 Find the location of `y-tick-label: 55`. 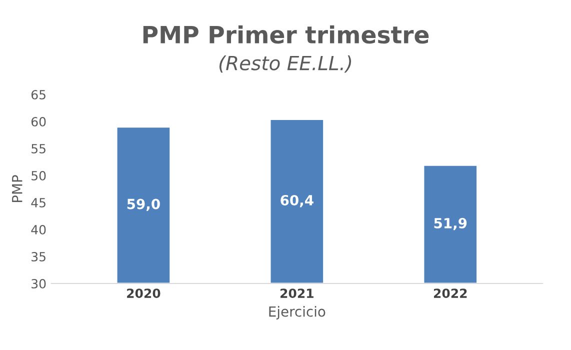

y-tick-label: 55 is located at coordinates (39, 149).